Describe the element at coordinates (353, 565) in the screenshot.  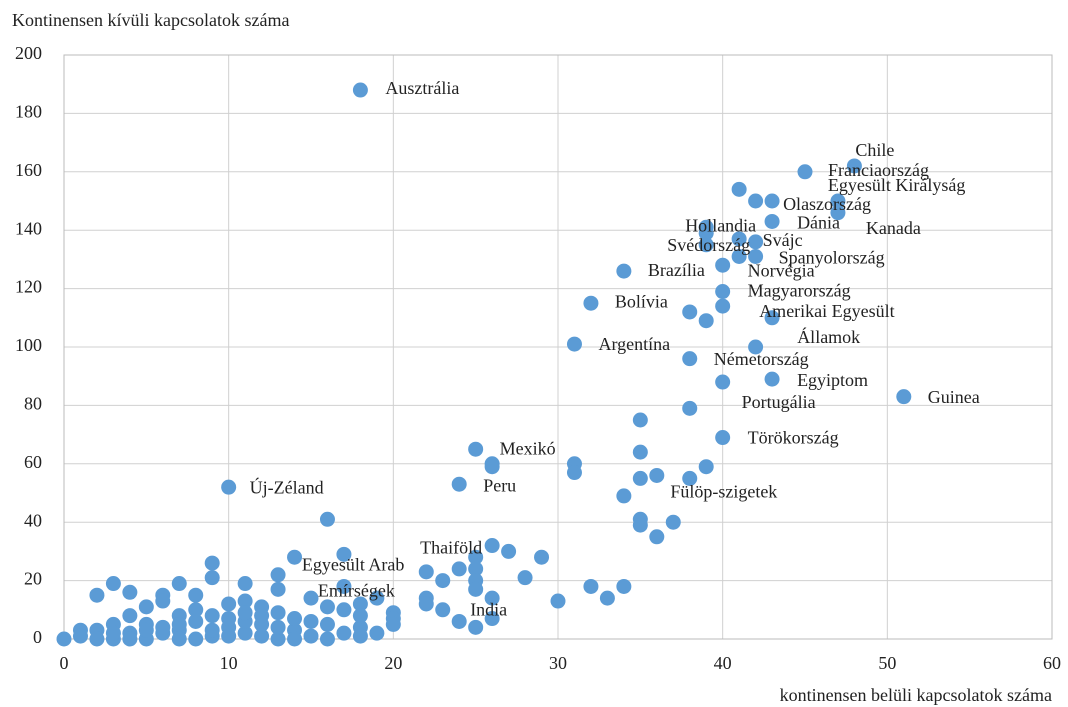
I see `point-label: Egyesült Arab` at that location.